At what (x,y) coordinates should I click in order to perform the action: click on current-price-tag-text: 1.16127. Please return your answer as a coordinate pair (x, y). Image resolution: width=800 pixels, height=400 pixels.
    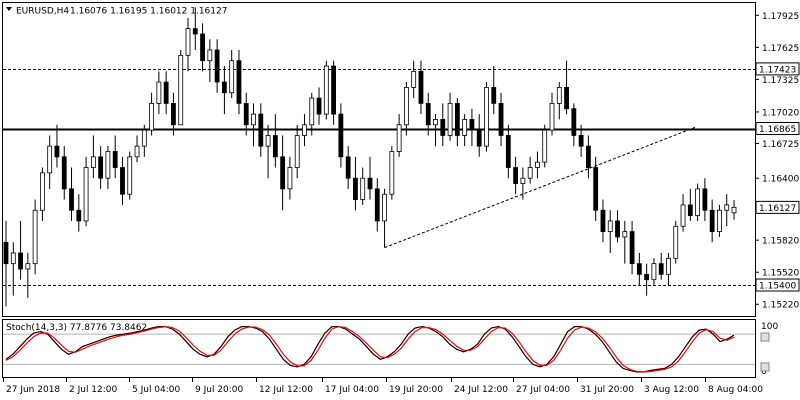
    Looking at the image, I should click on (777, 209).